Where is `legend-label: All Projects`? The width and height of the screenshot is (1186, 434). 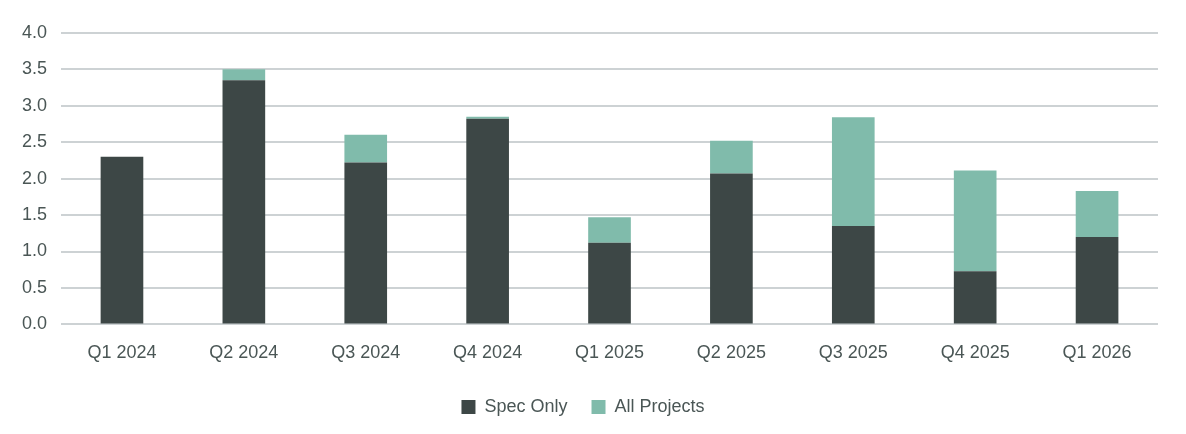 legend-label: All Projects is located at coordinates (659, 405).